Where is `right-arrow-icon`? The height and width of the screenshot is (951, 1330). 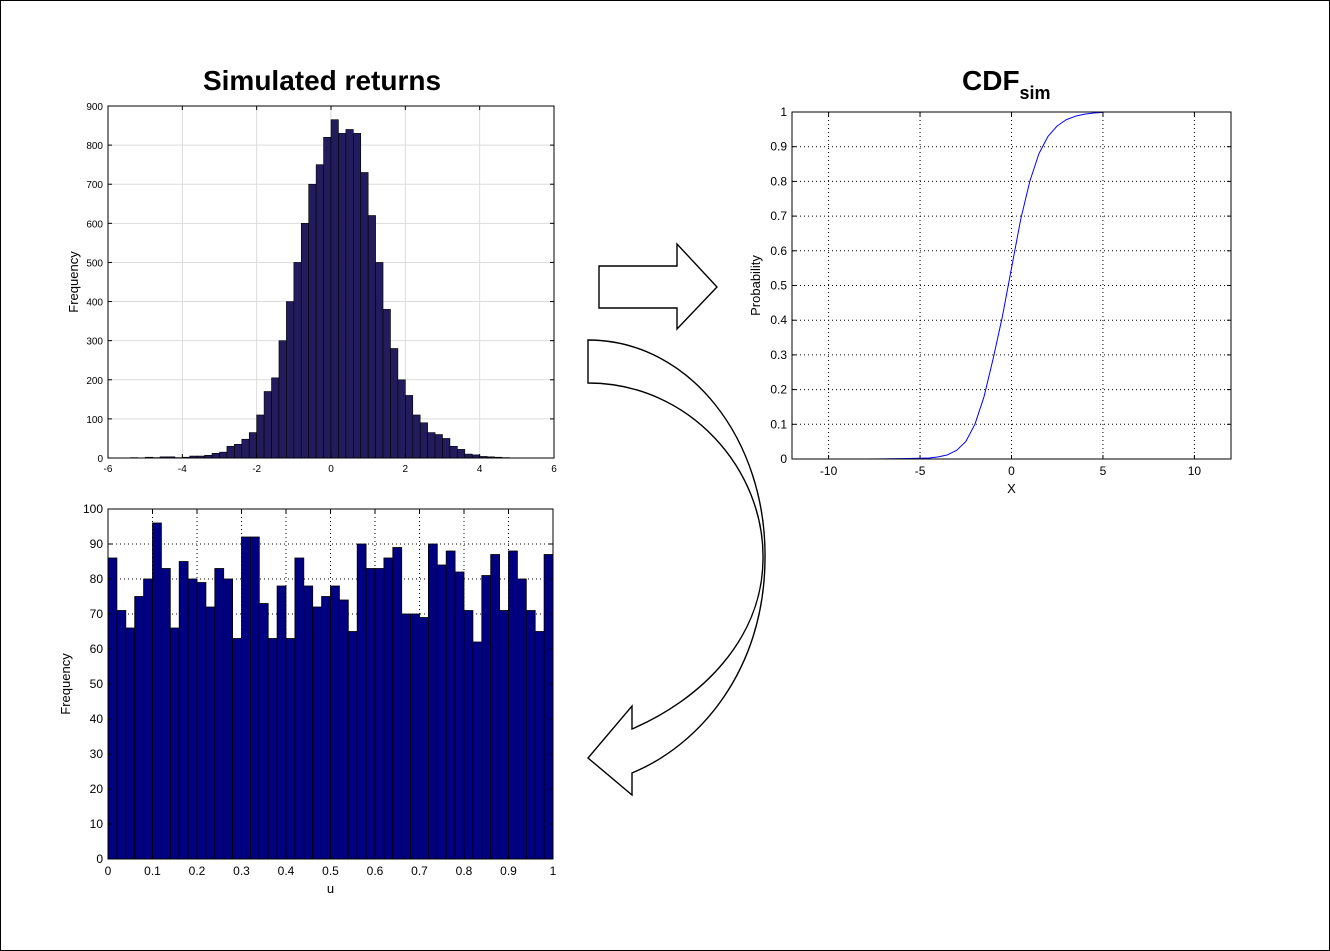
right-arrow-icon is located at coordinates (658, 286).